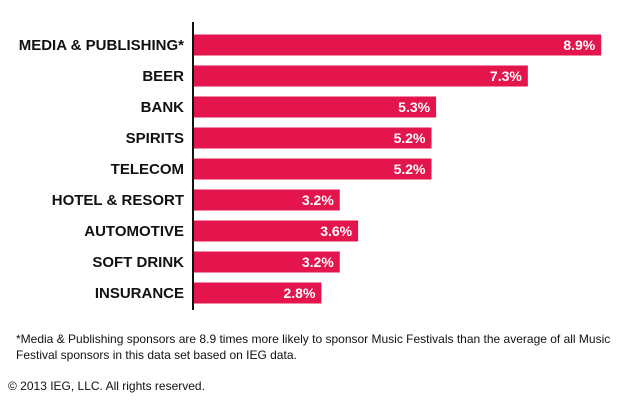 The image size is (640, 402). What do you see at coordinates (106, 386) in the screenshot?
I see `copyright-notice: © 2013 IEG, LLC. All rights reserved.` at bounding box center [106, 386].